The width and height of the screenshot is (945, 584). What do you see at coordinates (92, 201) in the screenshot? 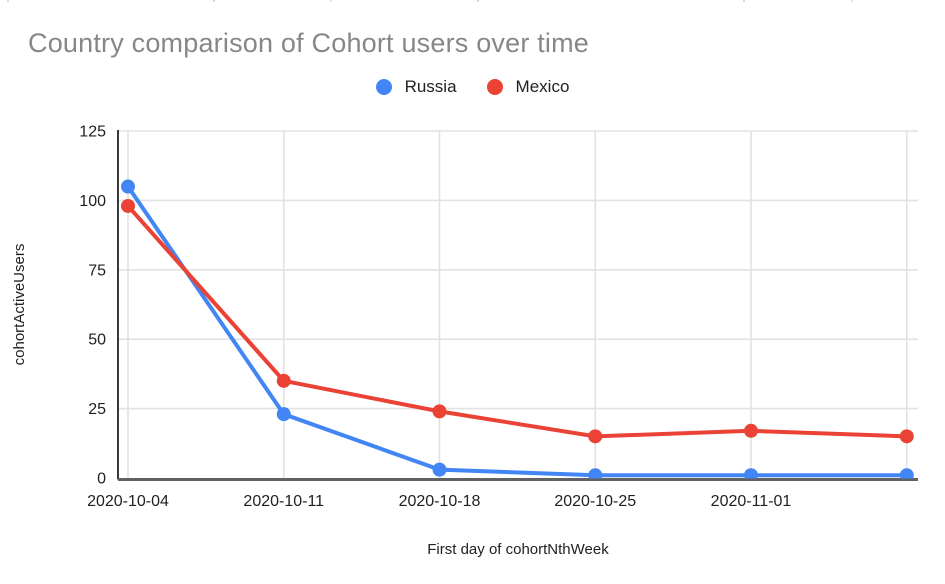
I see `y-tick-label-100: 100` at bounding box center [92, 201].